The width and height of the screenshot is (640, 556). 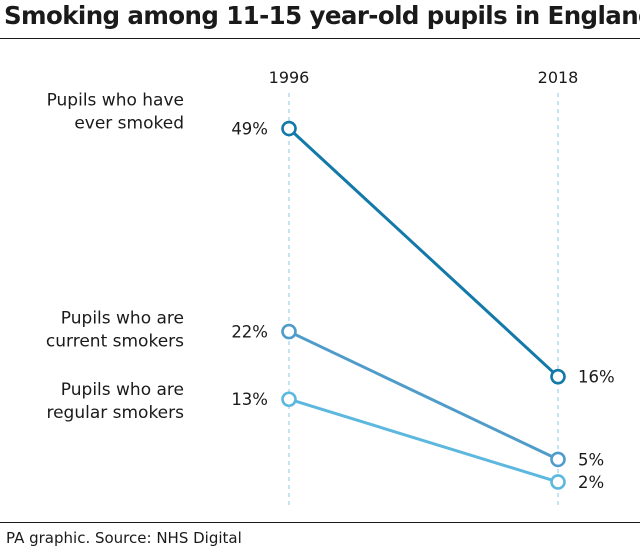 What do you see at coordinates (424, 77) in the screenshot?
I see `year-labels: 1996 2018` at bounding box center [424, 77].